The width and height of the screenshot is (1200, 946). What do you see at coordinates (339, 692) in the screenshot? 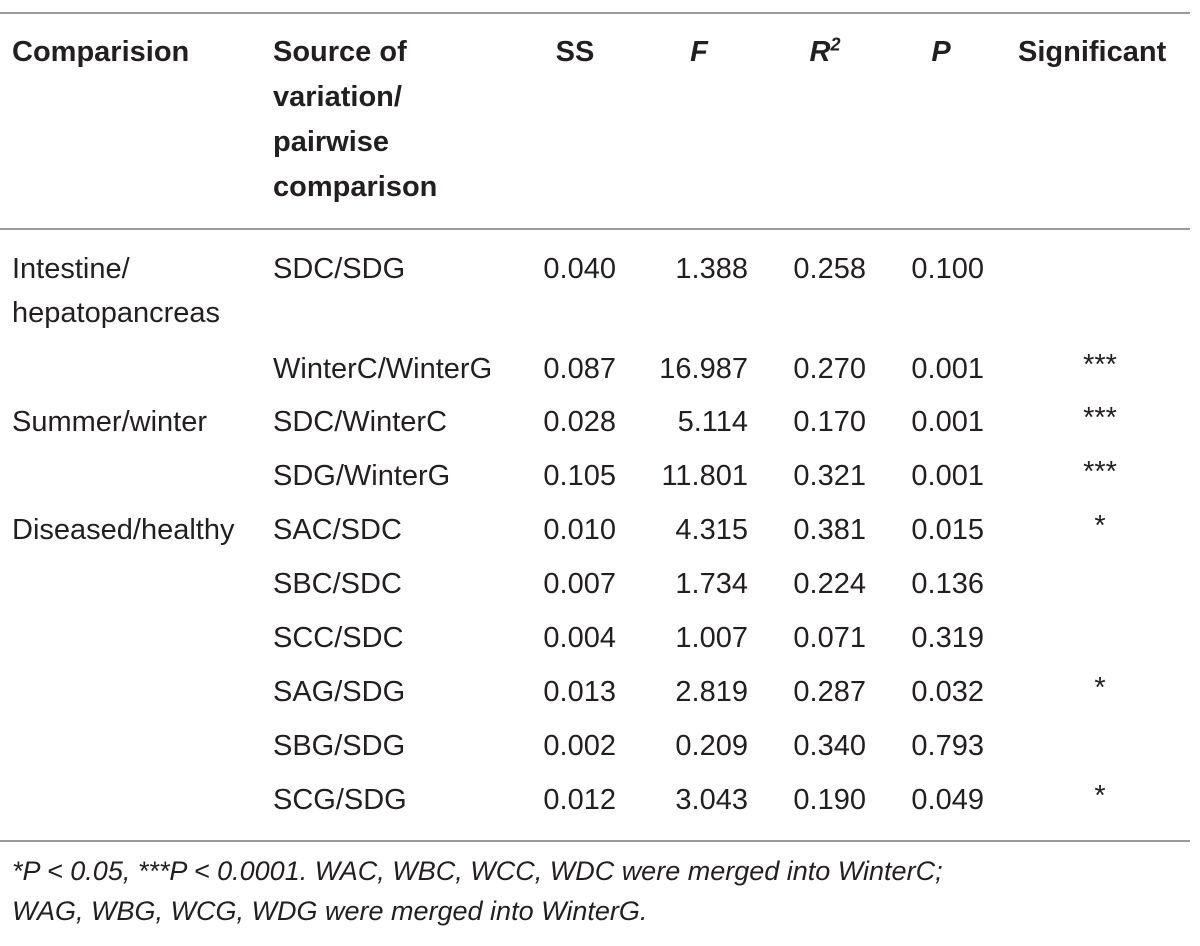
I see `cell-source: SAG/SDG` at bounding box center [339, 692].